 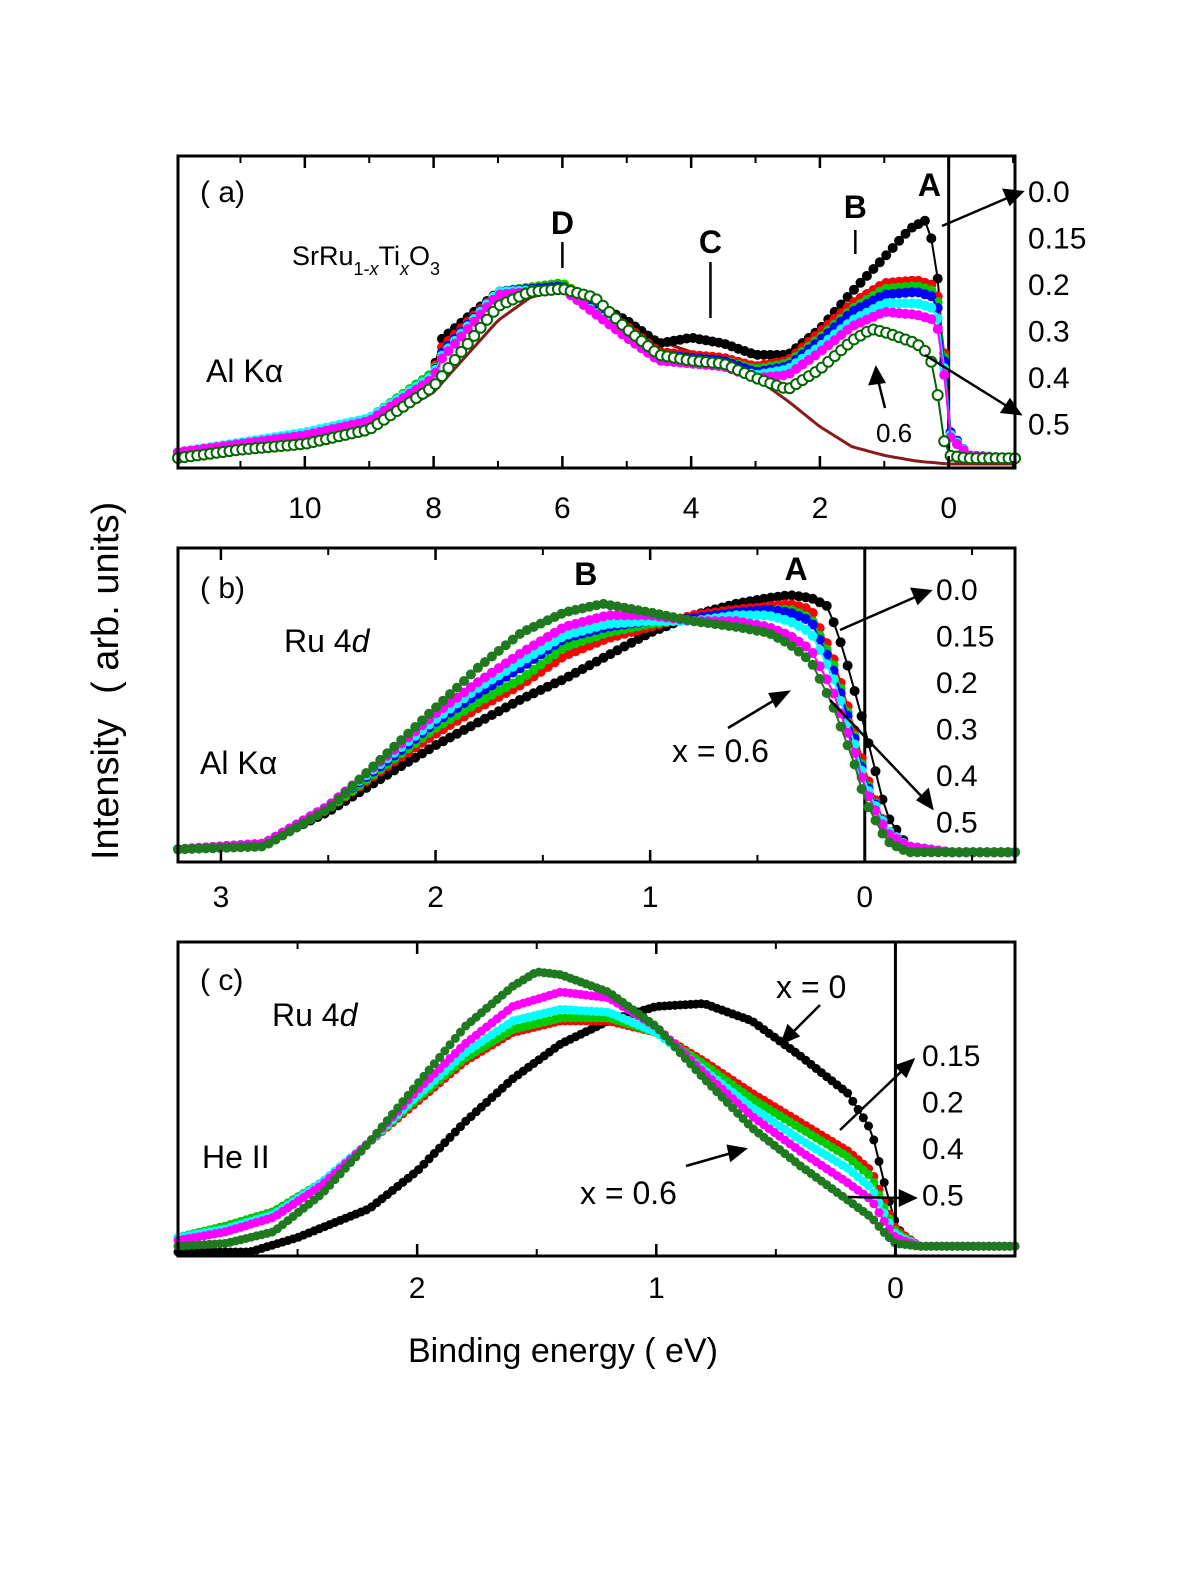 I want to click on panel-b-x-ticks: 3 2 1 0, so click(x=593, y=731).